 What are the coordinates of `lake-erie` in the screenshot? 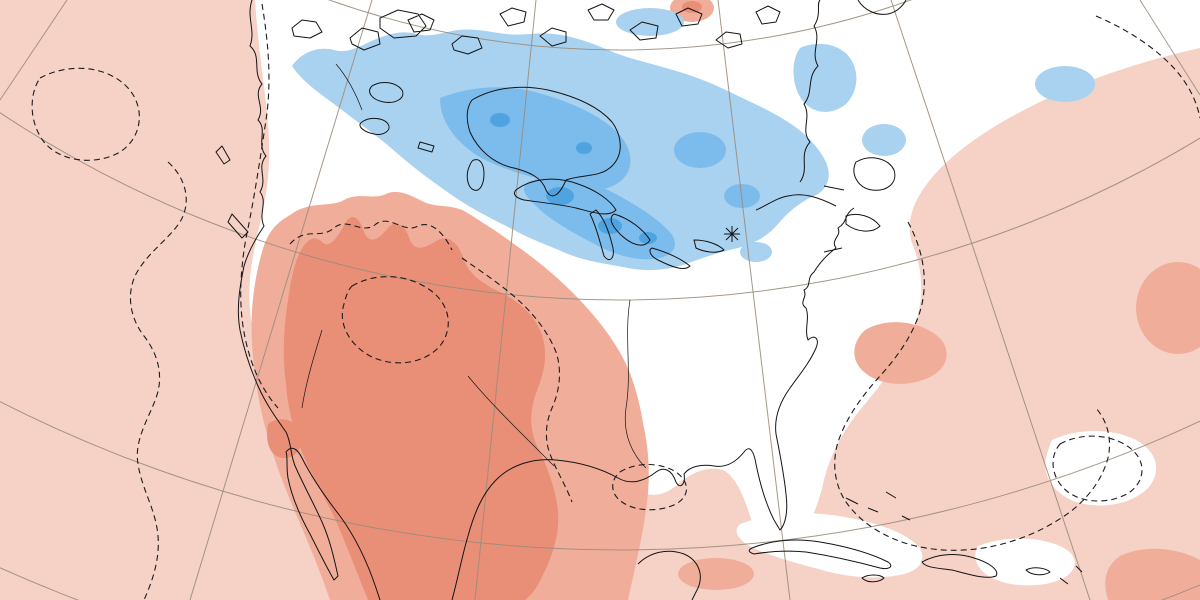 It's located at (670, 258).